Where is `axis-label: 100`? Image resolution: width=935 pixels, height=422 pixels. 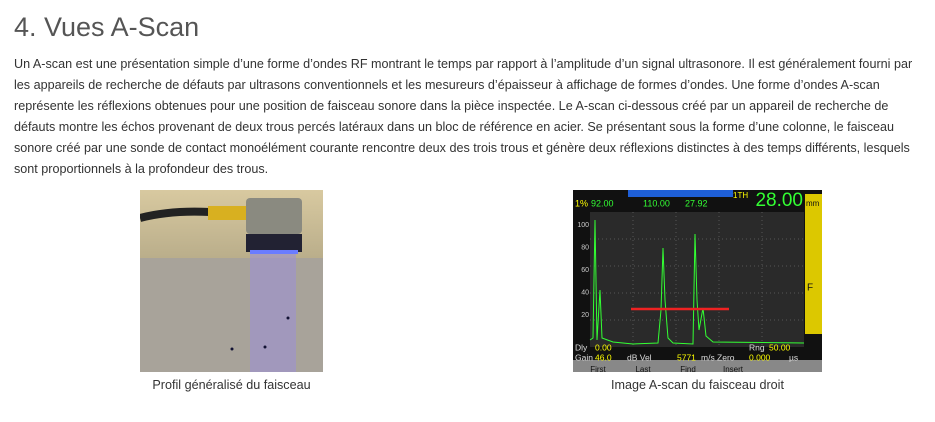 axis-label: 100 is located at coordinates (583, 225).